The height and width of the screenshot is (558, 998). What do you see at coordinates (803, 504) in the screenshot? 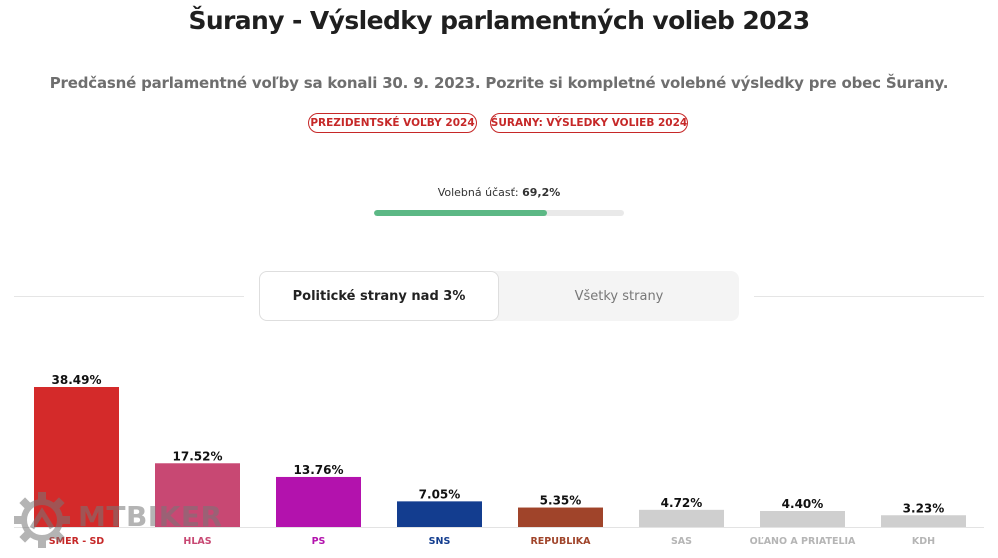
I see `bar-value-label: 4.40%` at bounding box center [803, 504].